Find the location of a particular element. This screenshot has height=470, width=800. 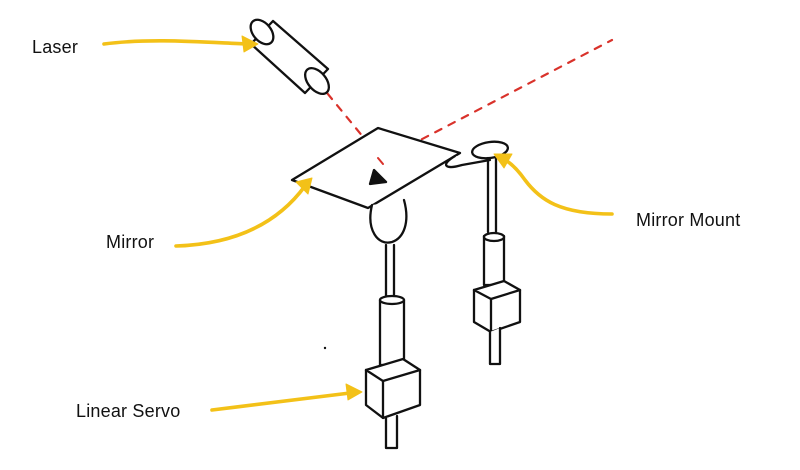

label-linear-servo: Linear Servo is located at coordinates (128, 411).